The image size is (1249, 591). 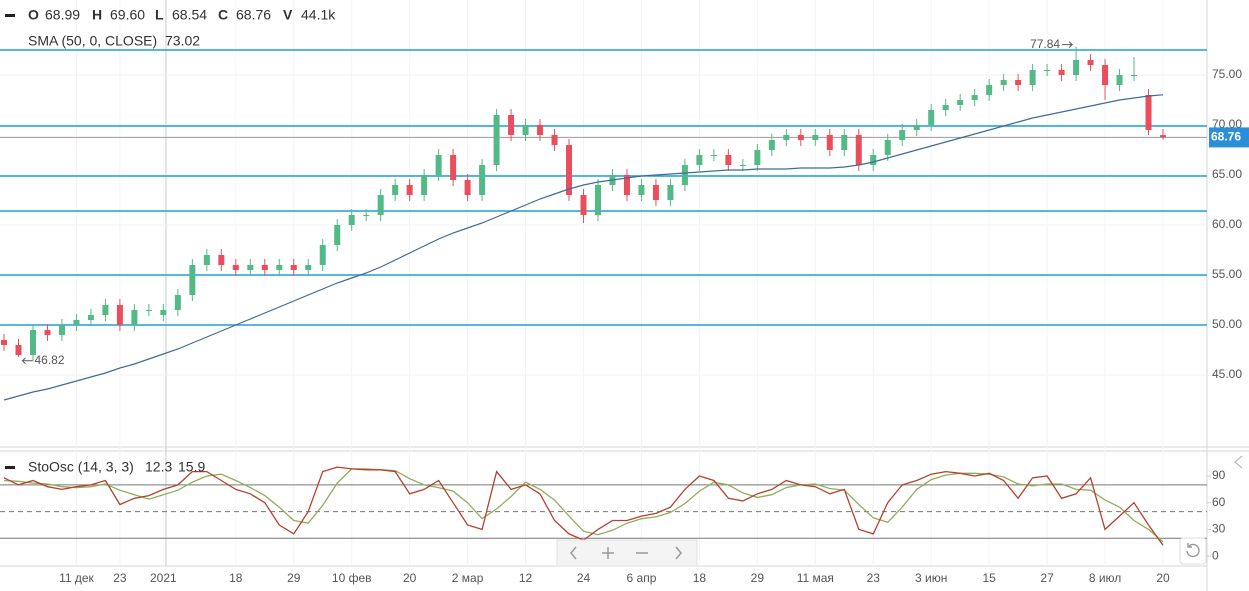 I want to click on sma-label: SMA (50, 0, CLOSE), so click(x=92, y=41).